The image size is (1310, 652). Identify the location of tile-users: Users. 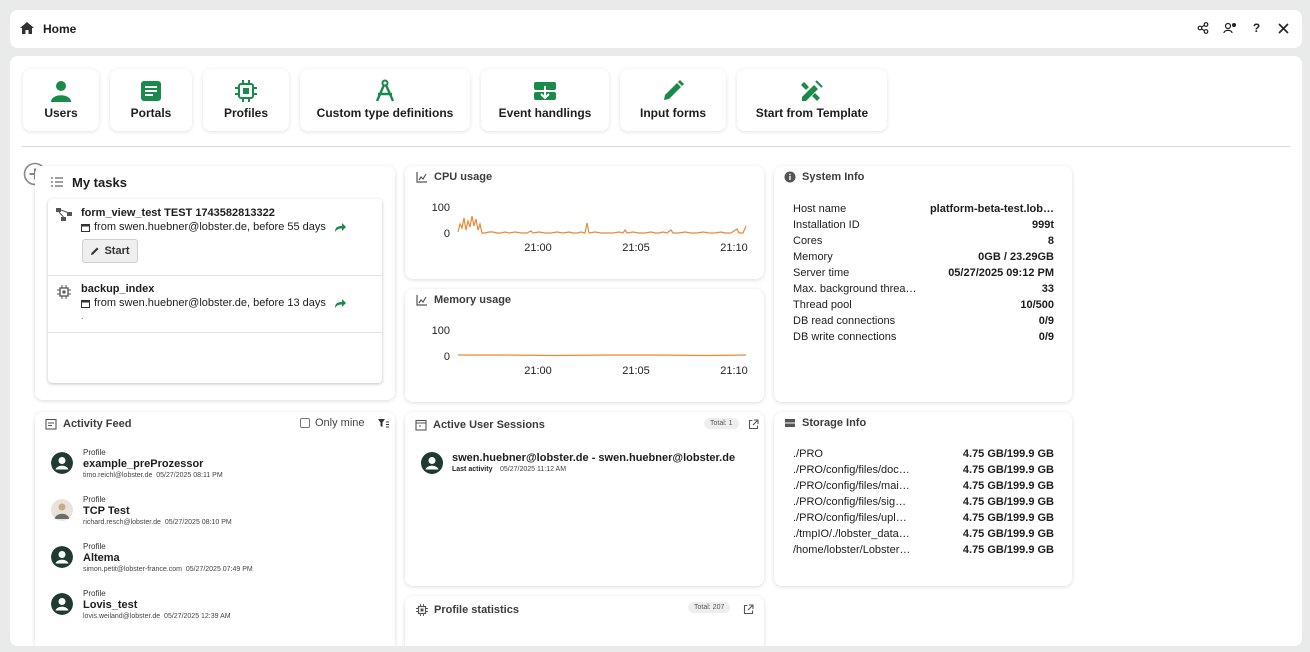
(61, 100).